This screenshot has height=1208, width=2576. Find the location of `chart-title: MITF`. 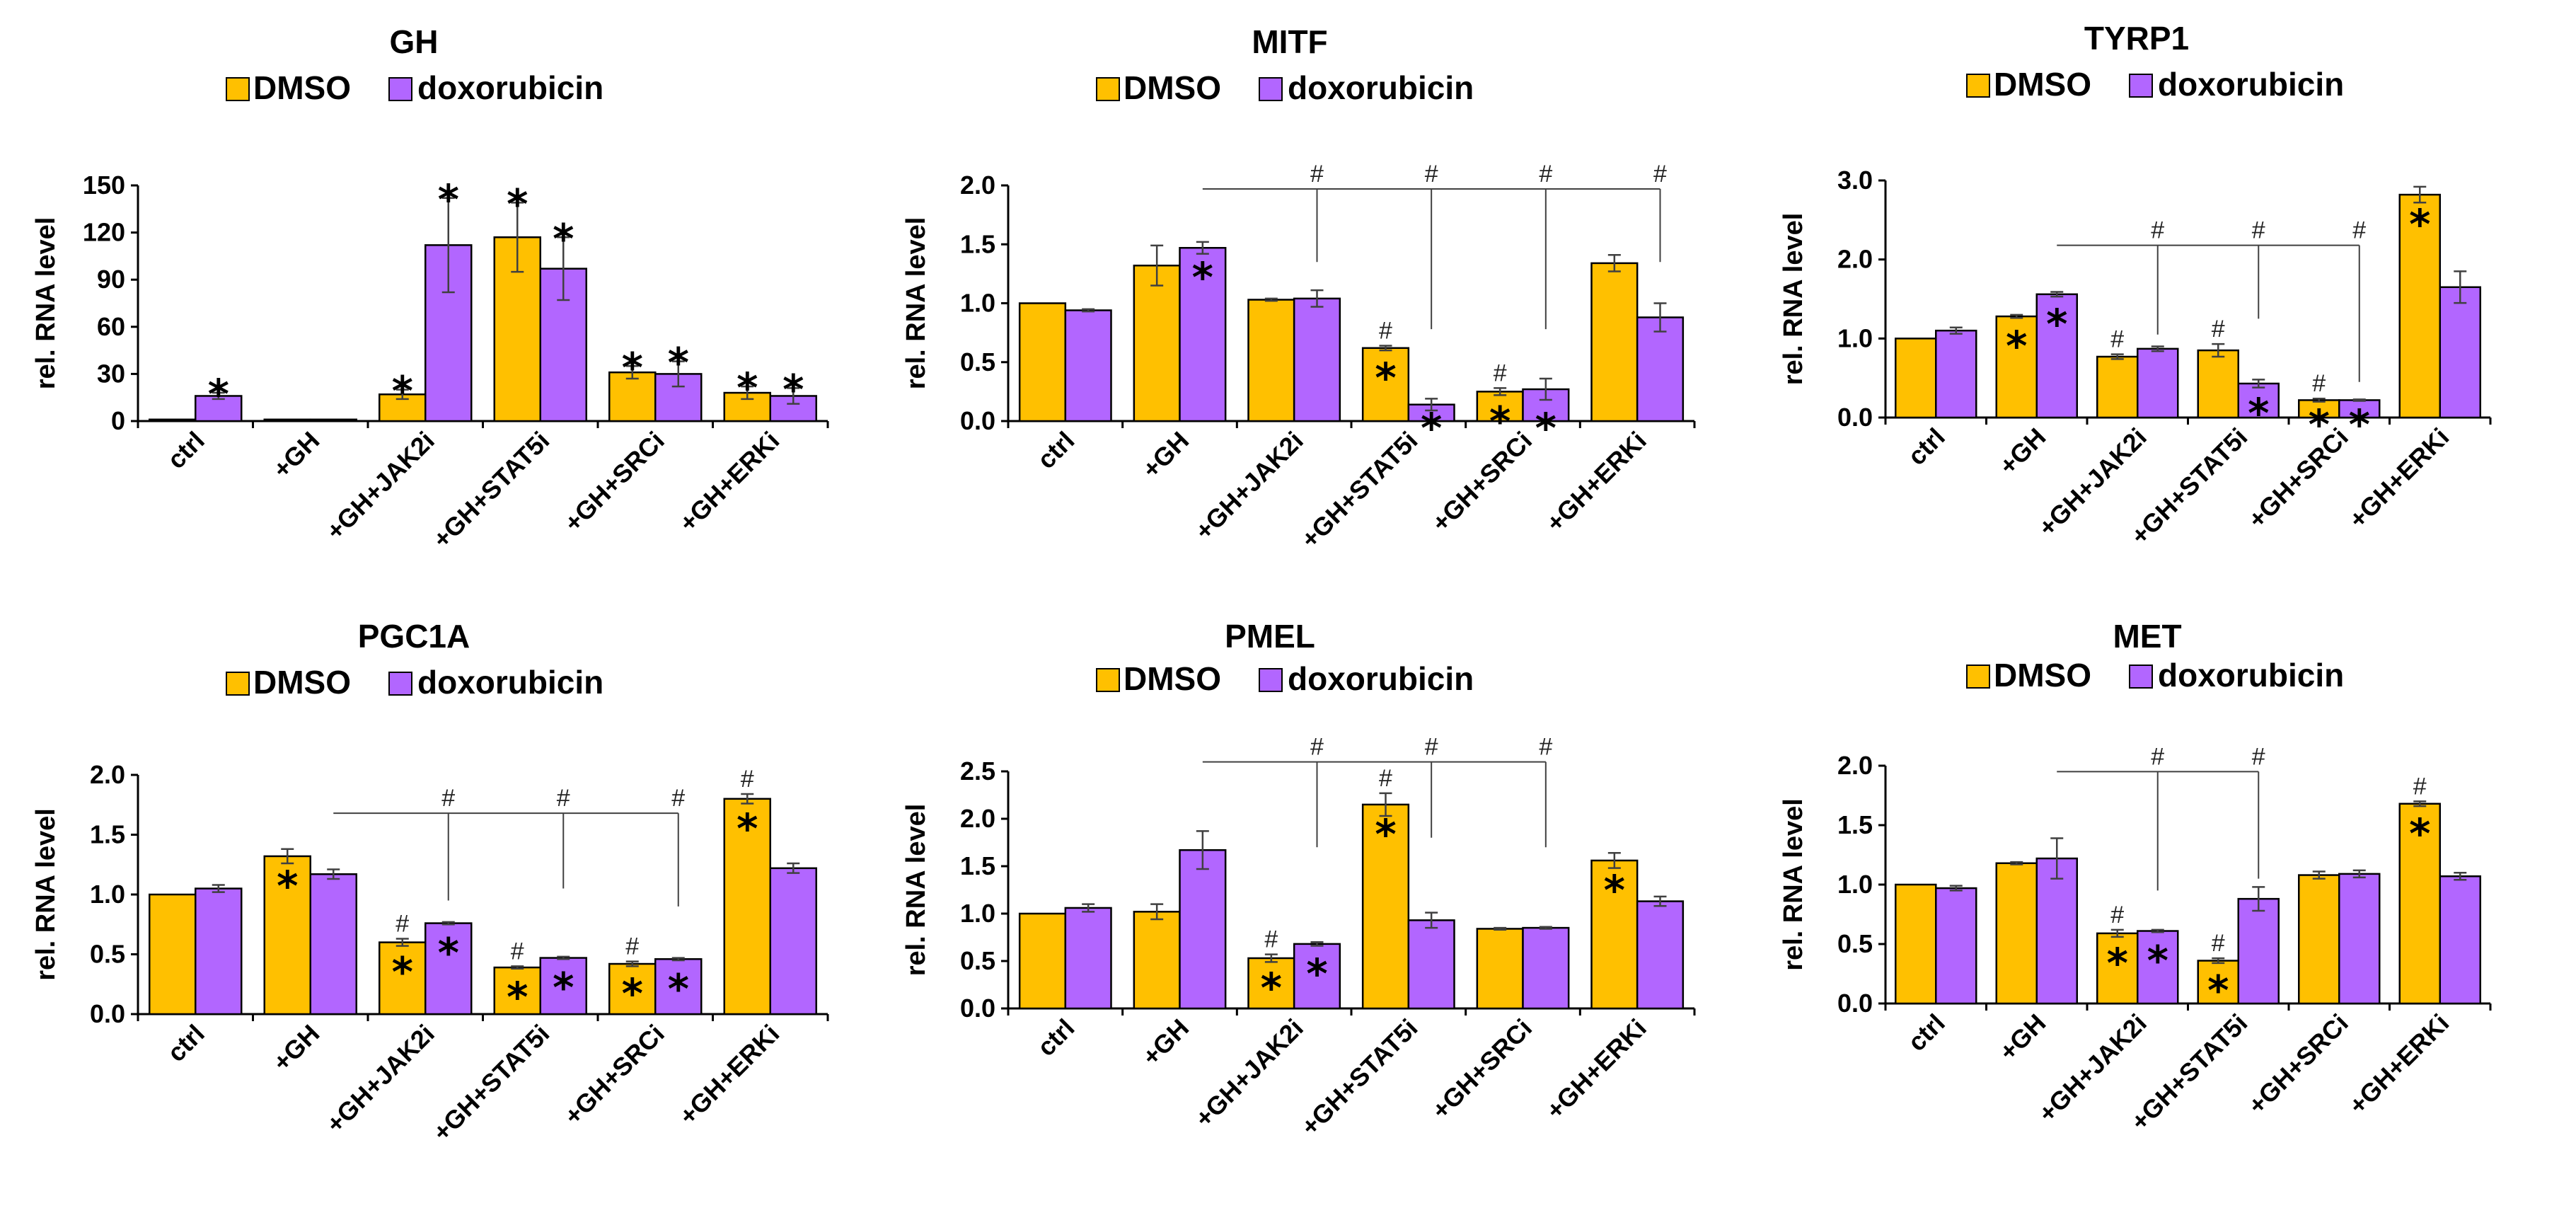

chart-title: MITF is located at coordinates (1289, 41).